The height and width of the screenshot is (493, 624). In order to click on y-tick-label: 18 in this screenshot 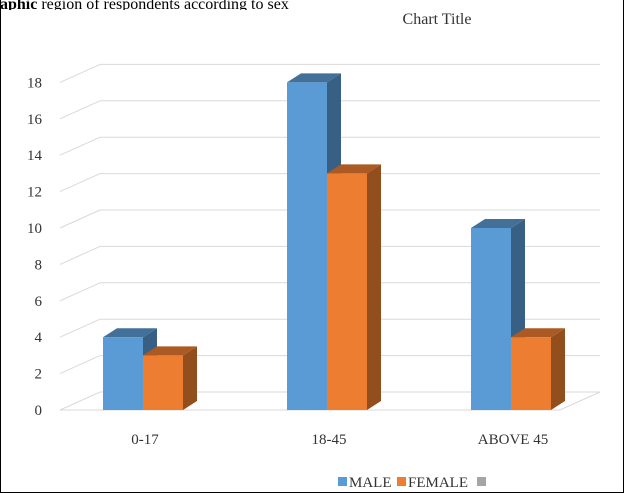, I will do `click(34, 83)`.